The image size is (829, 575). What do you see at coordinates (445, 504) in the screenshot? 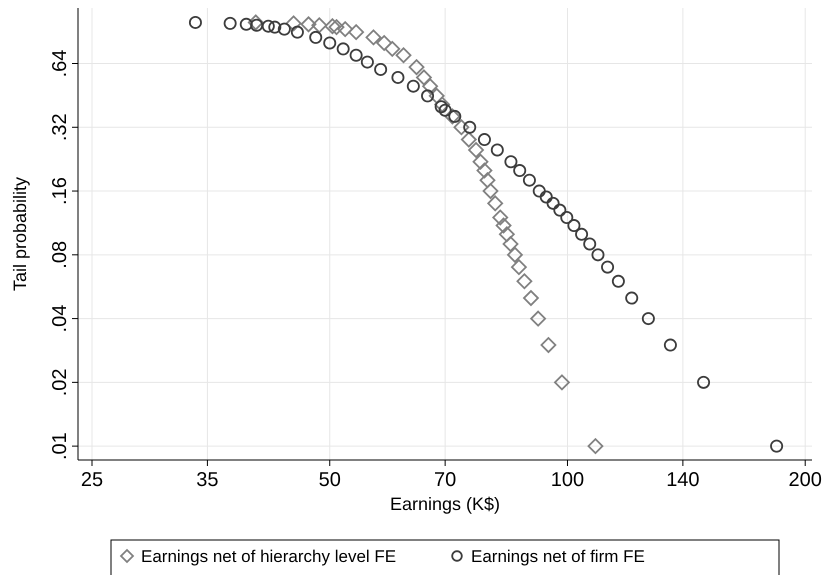
I see `x-axis-title: Earnings (K$)` at bounding box center [445, 504].